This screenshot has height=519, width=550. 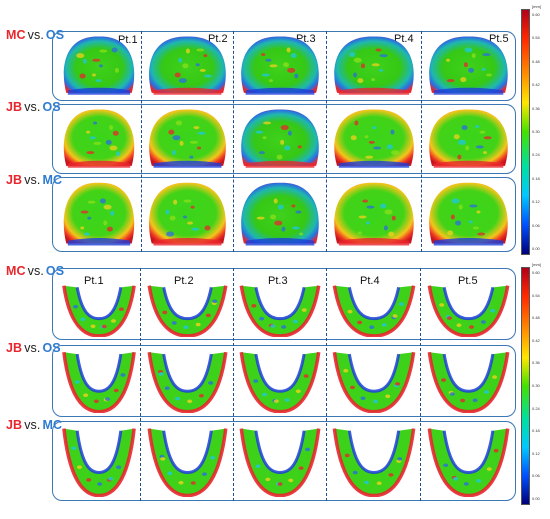 I want to click on patient-label-3: Pt.3, so click(x=278, y=281).